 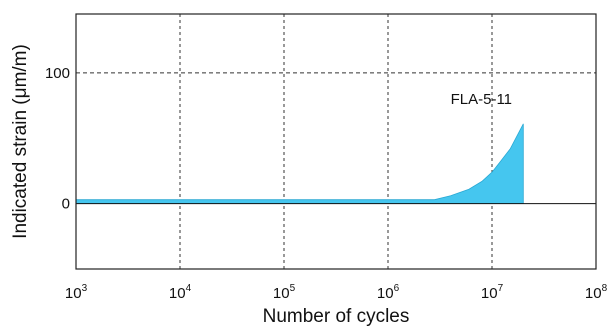 I want to click on x-tick-label: 10⁵, so click(x=284, y=292).